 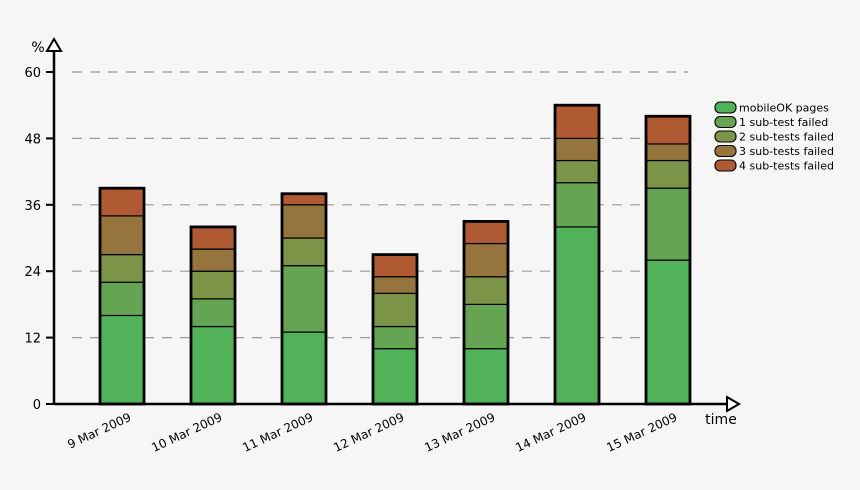 I want to click on y-ticks: 0 12 24 36 48 60, so click(x=39, y=239).